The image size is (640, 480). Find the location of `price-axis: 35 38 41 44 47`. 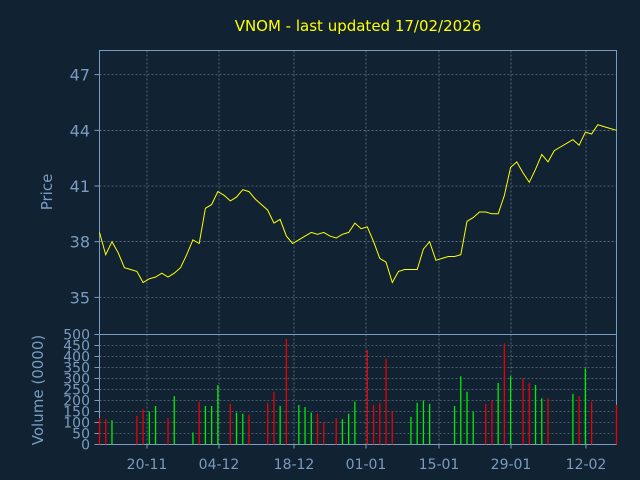

price-axis: 35 38 41 44 47 is located at coordinates (85, 186).